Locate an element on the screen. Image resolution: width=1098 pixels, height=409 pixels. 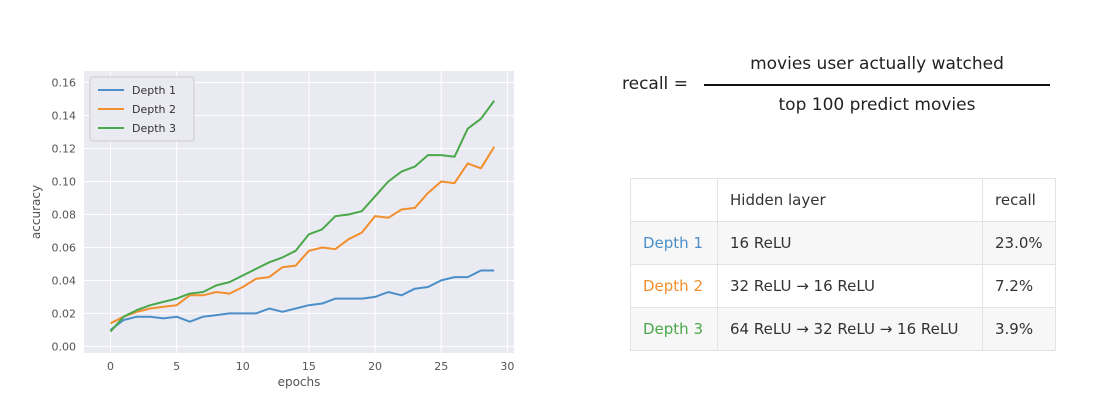
fraction-bar is located at coordinates (877, 85).